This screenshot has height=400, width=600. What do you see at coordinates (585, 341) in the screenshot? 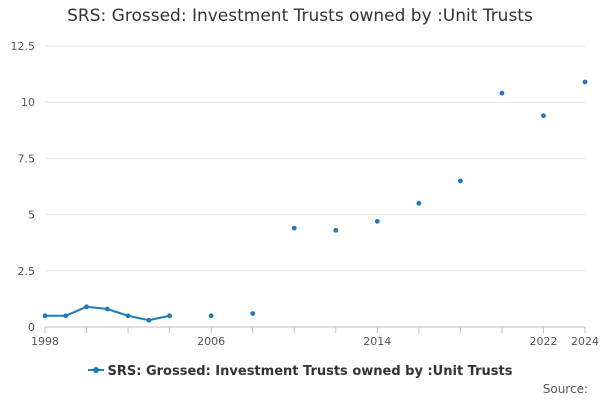
I see `x-tick-label: 2024` at bounding box center [585, 341].